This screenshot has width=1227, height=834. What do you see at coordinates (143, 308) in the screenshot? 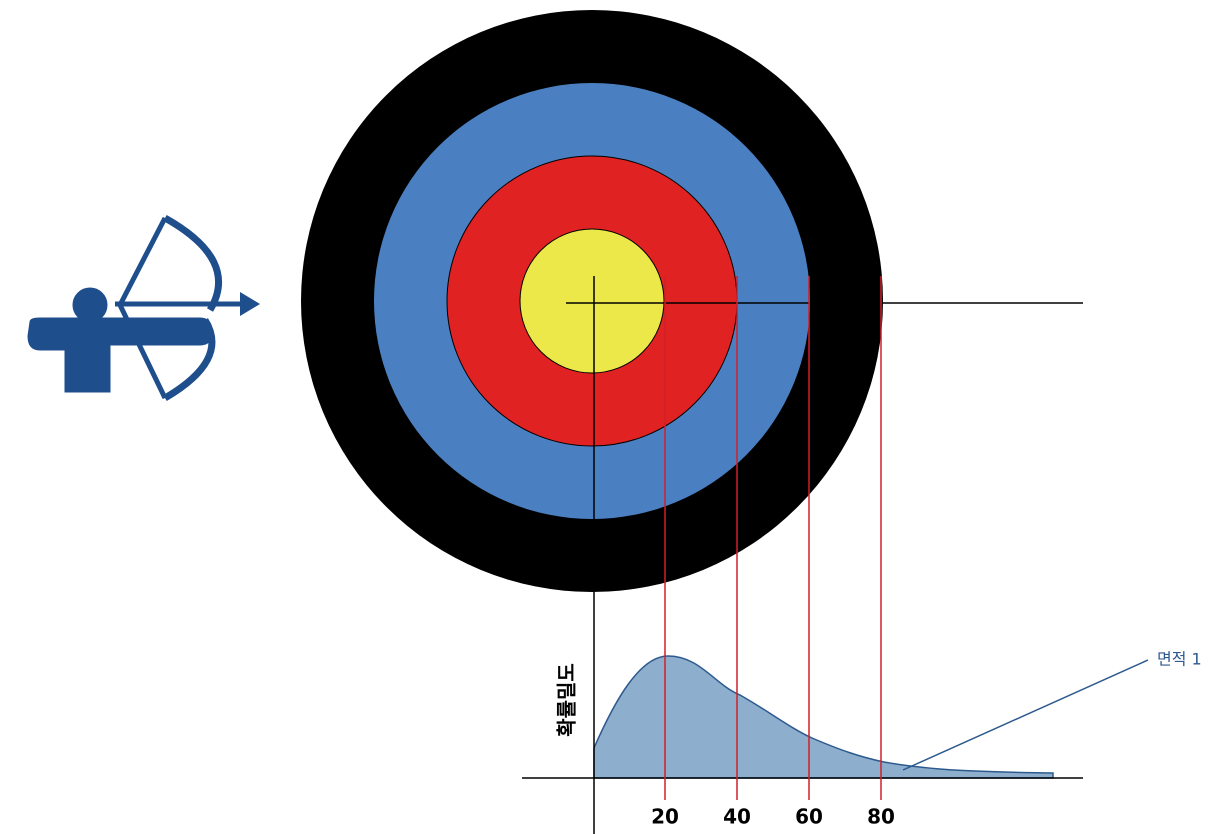
I see `archer-icon` at bounding box center [143, 308].